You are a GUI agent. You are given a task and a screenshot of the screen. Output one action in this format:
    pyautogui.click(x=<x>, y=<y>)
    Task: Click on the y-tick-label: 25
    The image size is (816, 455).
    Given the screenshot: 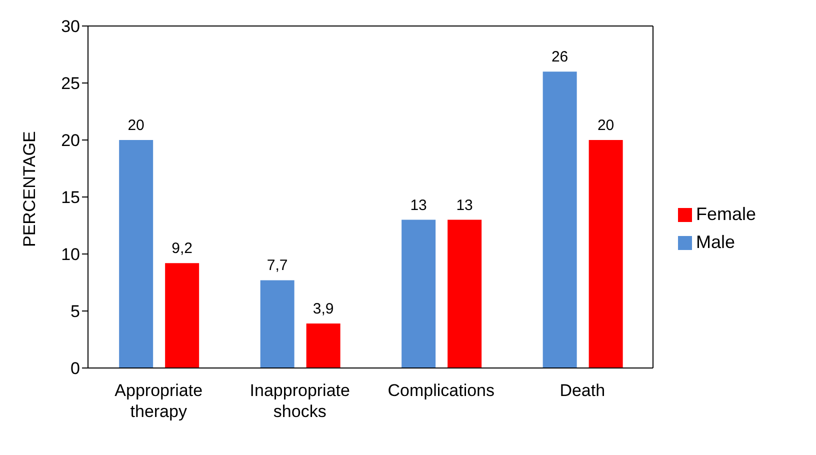 What is the action you would take?
    pyautogui.click(x=70, y=84)
    